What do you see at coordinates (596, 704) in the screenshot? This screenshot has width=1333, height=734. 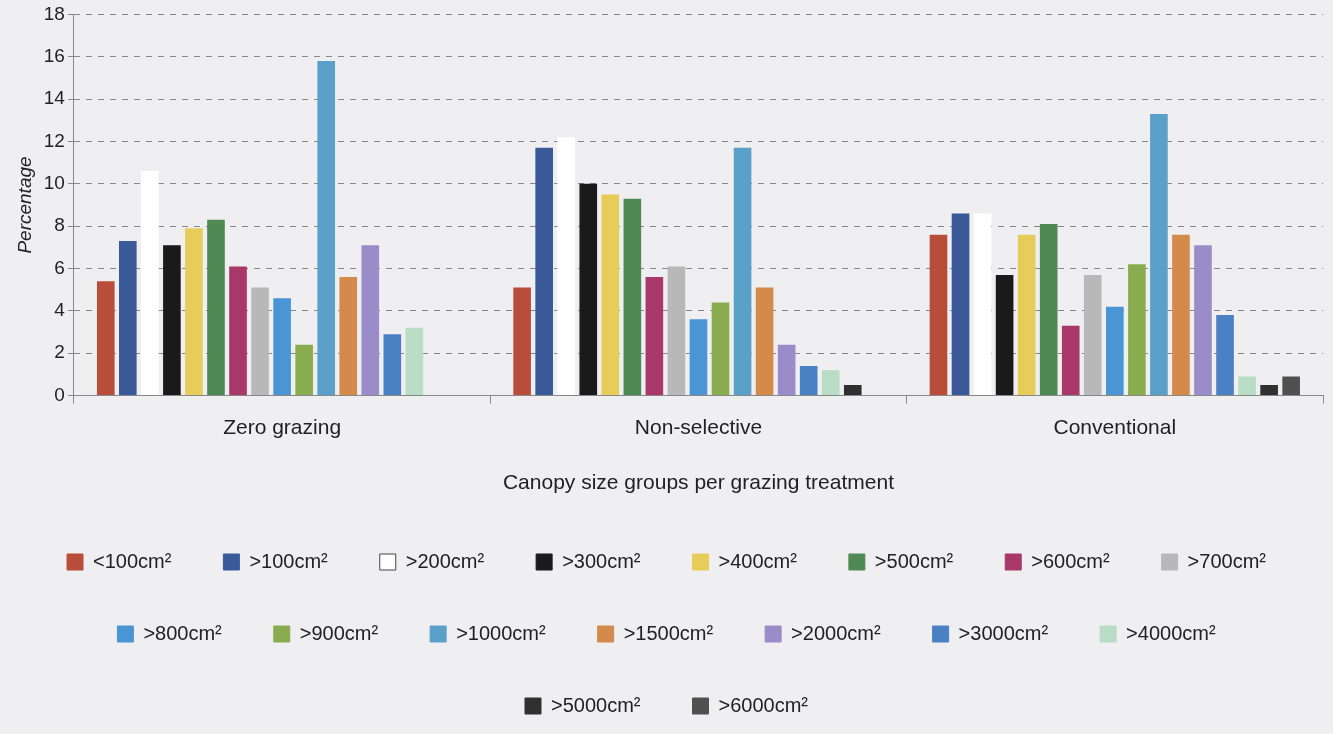 I see `legend-label: >5000cm²` at bounding box center [596, 704].